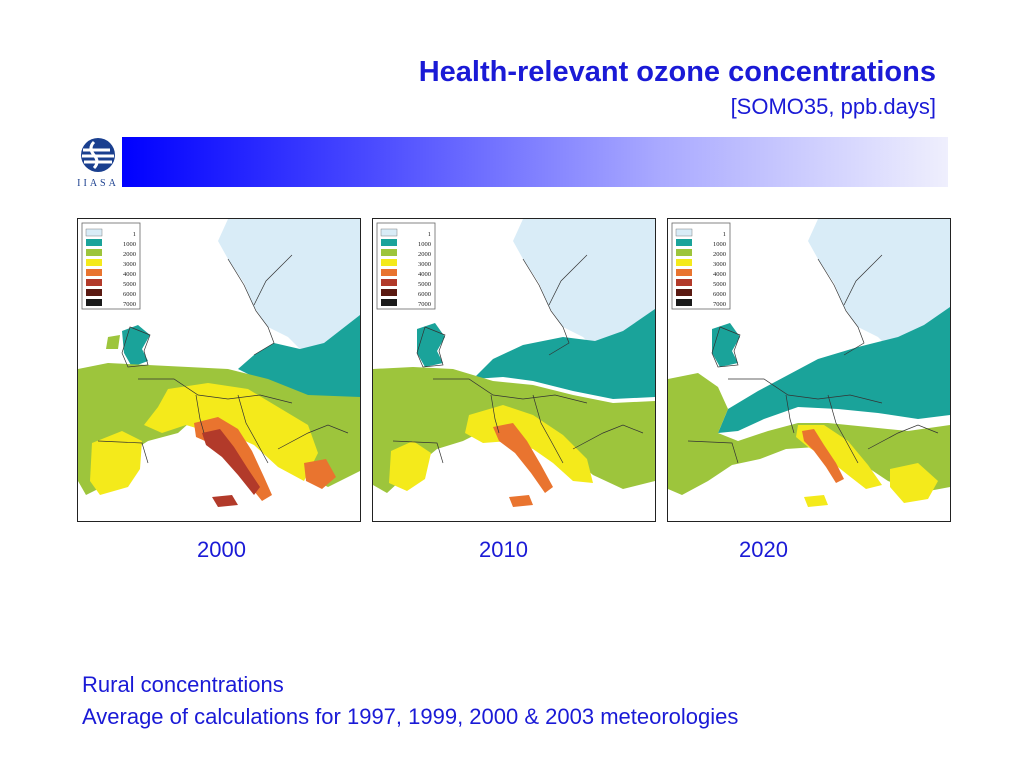 Image resolution: width=1024 pixels, height=768 pixels. Describe the element at coordinates (514, 370) in the screenshot. I see `ozone-map-2010: 1 1000 2000 3000 4000 5000 6000 7000` at that location.